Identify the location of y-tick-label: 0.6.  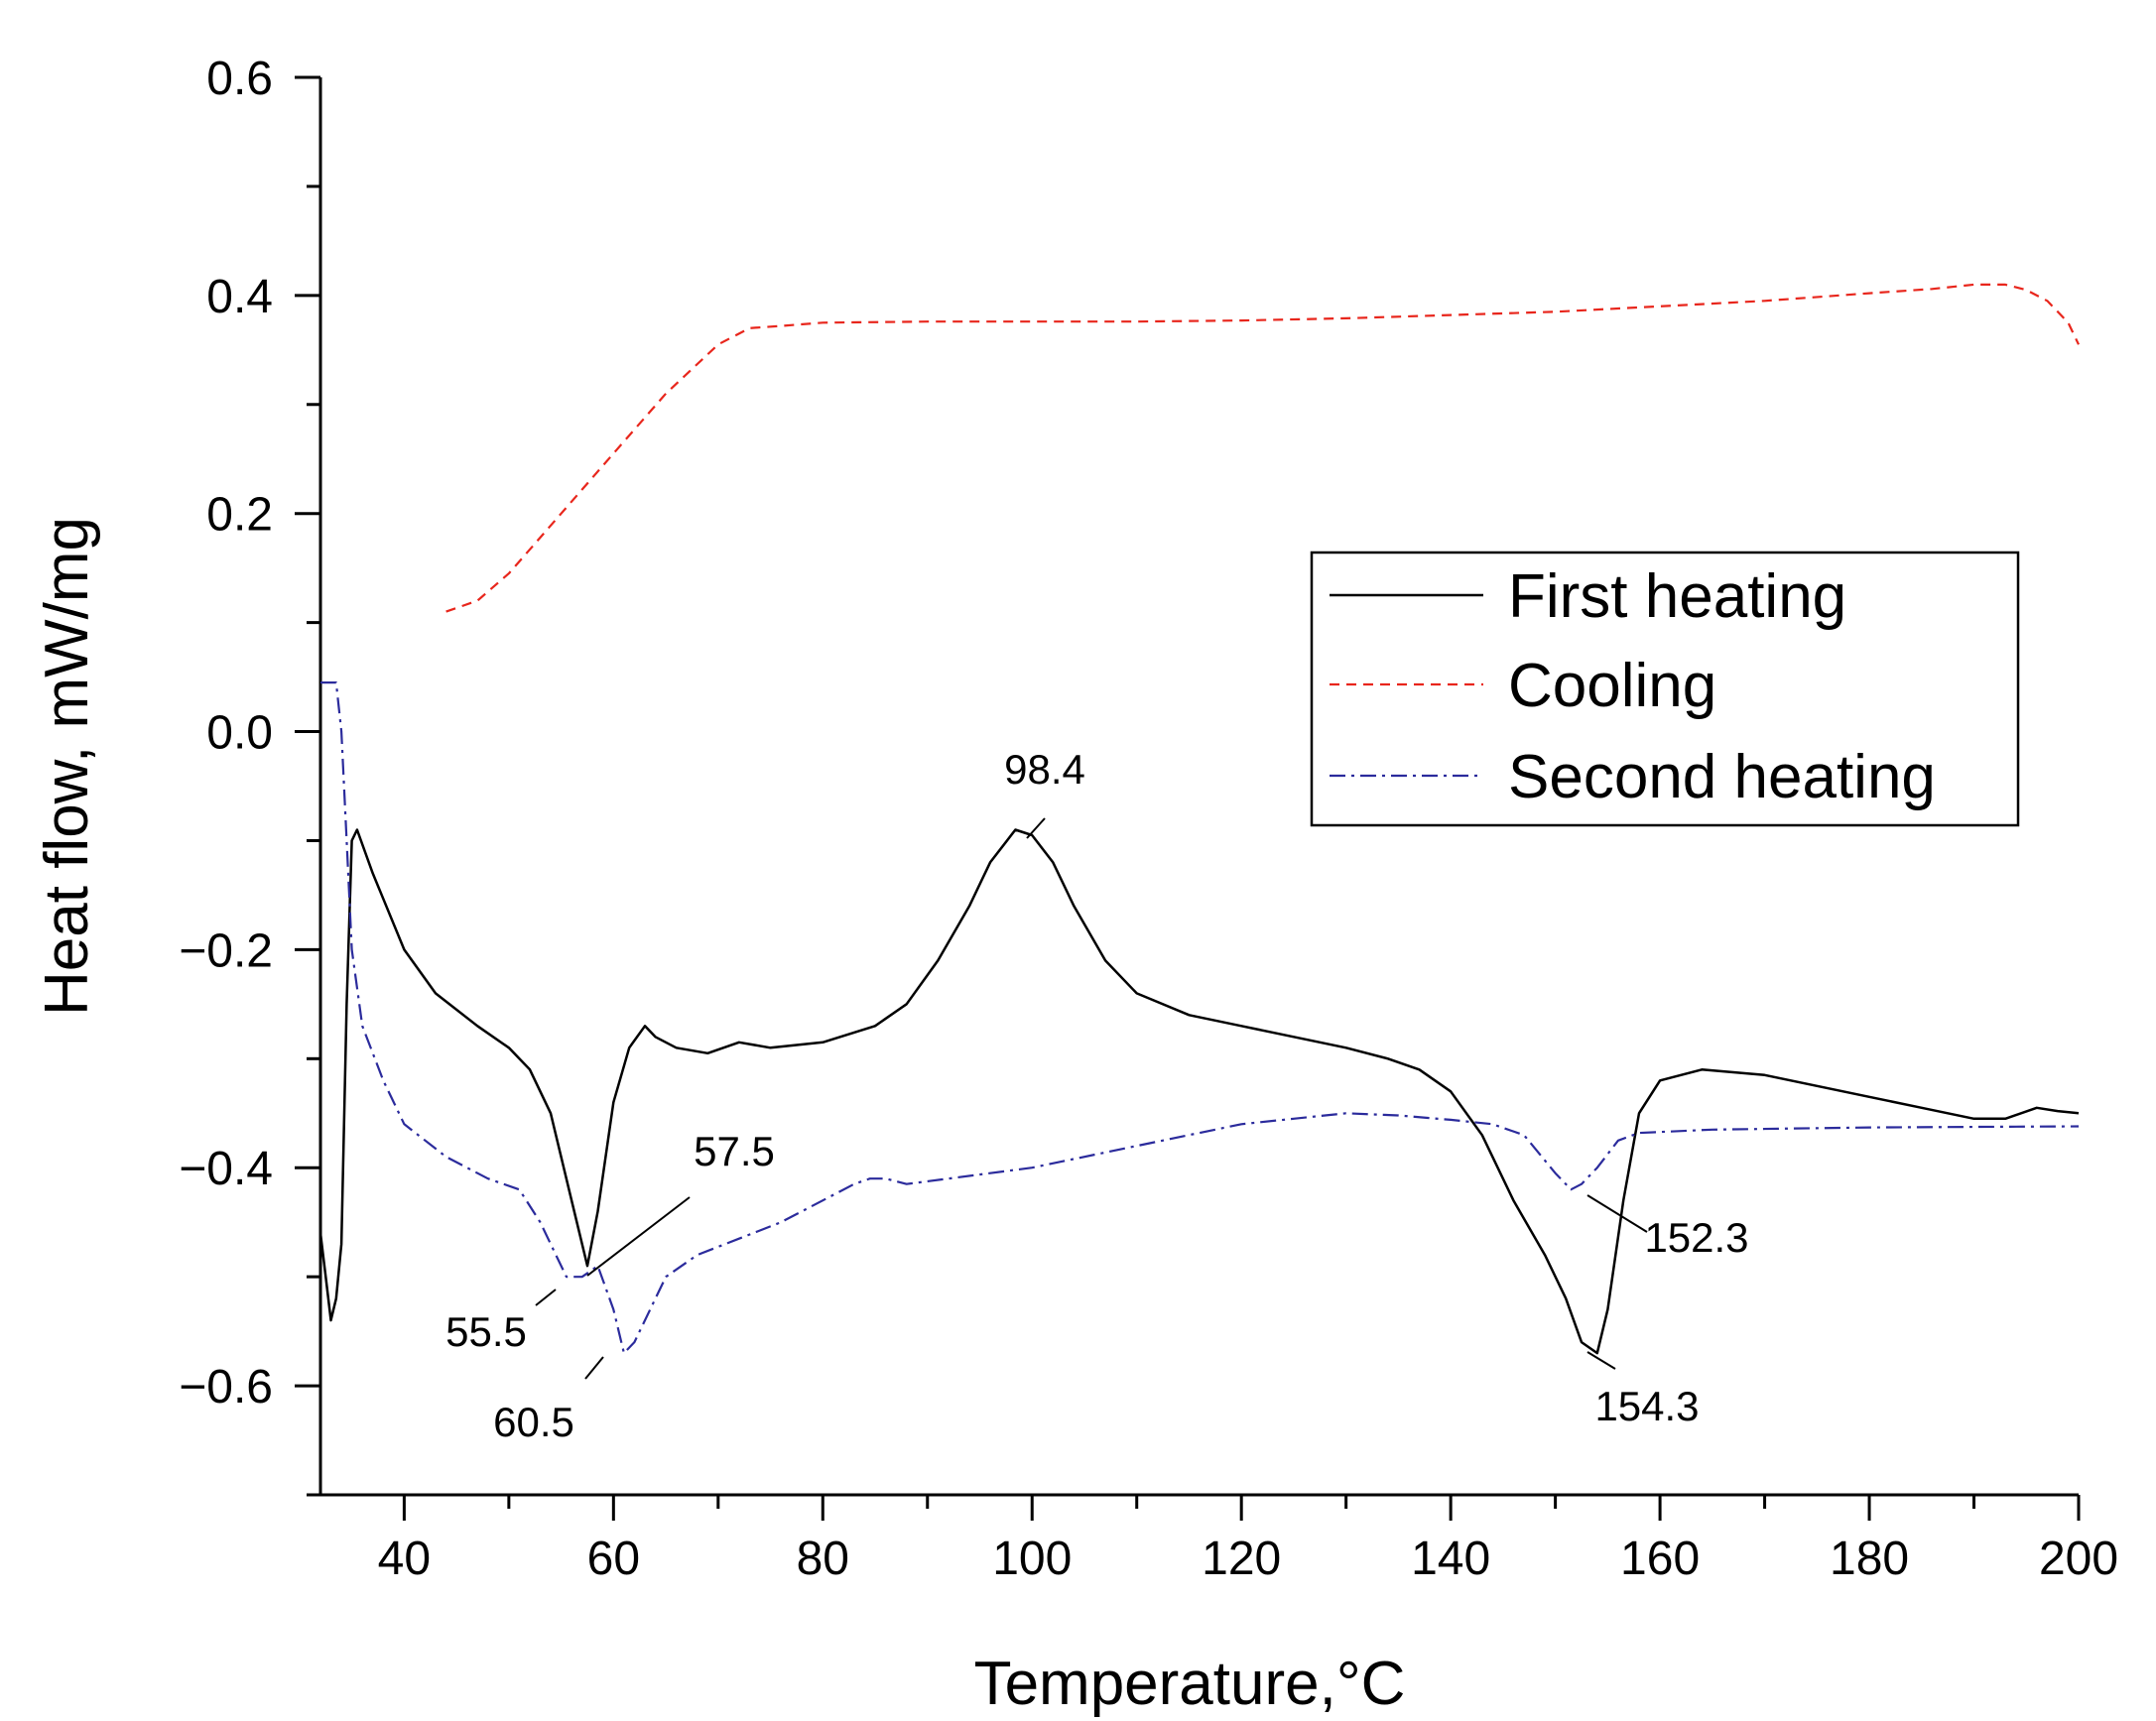
(239, 79).